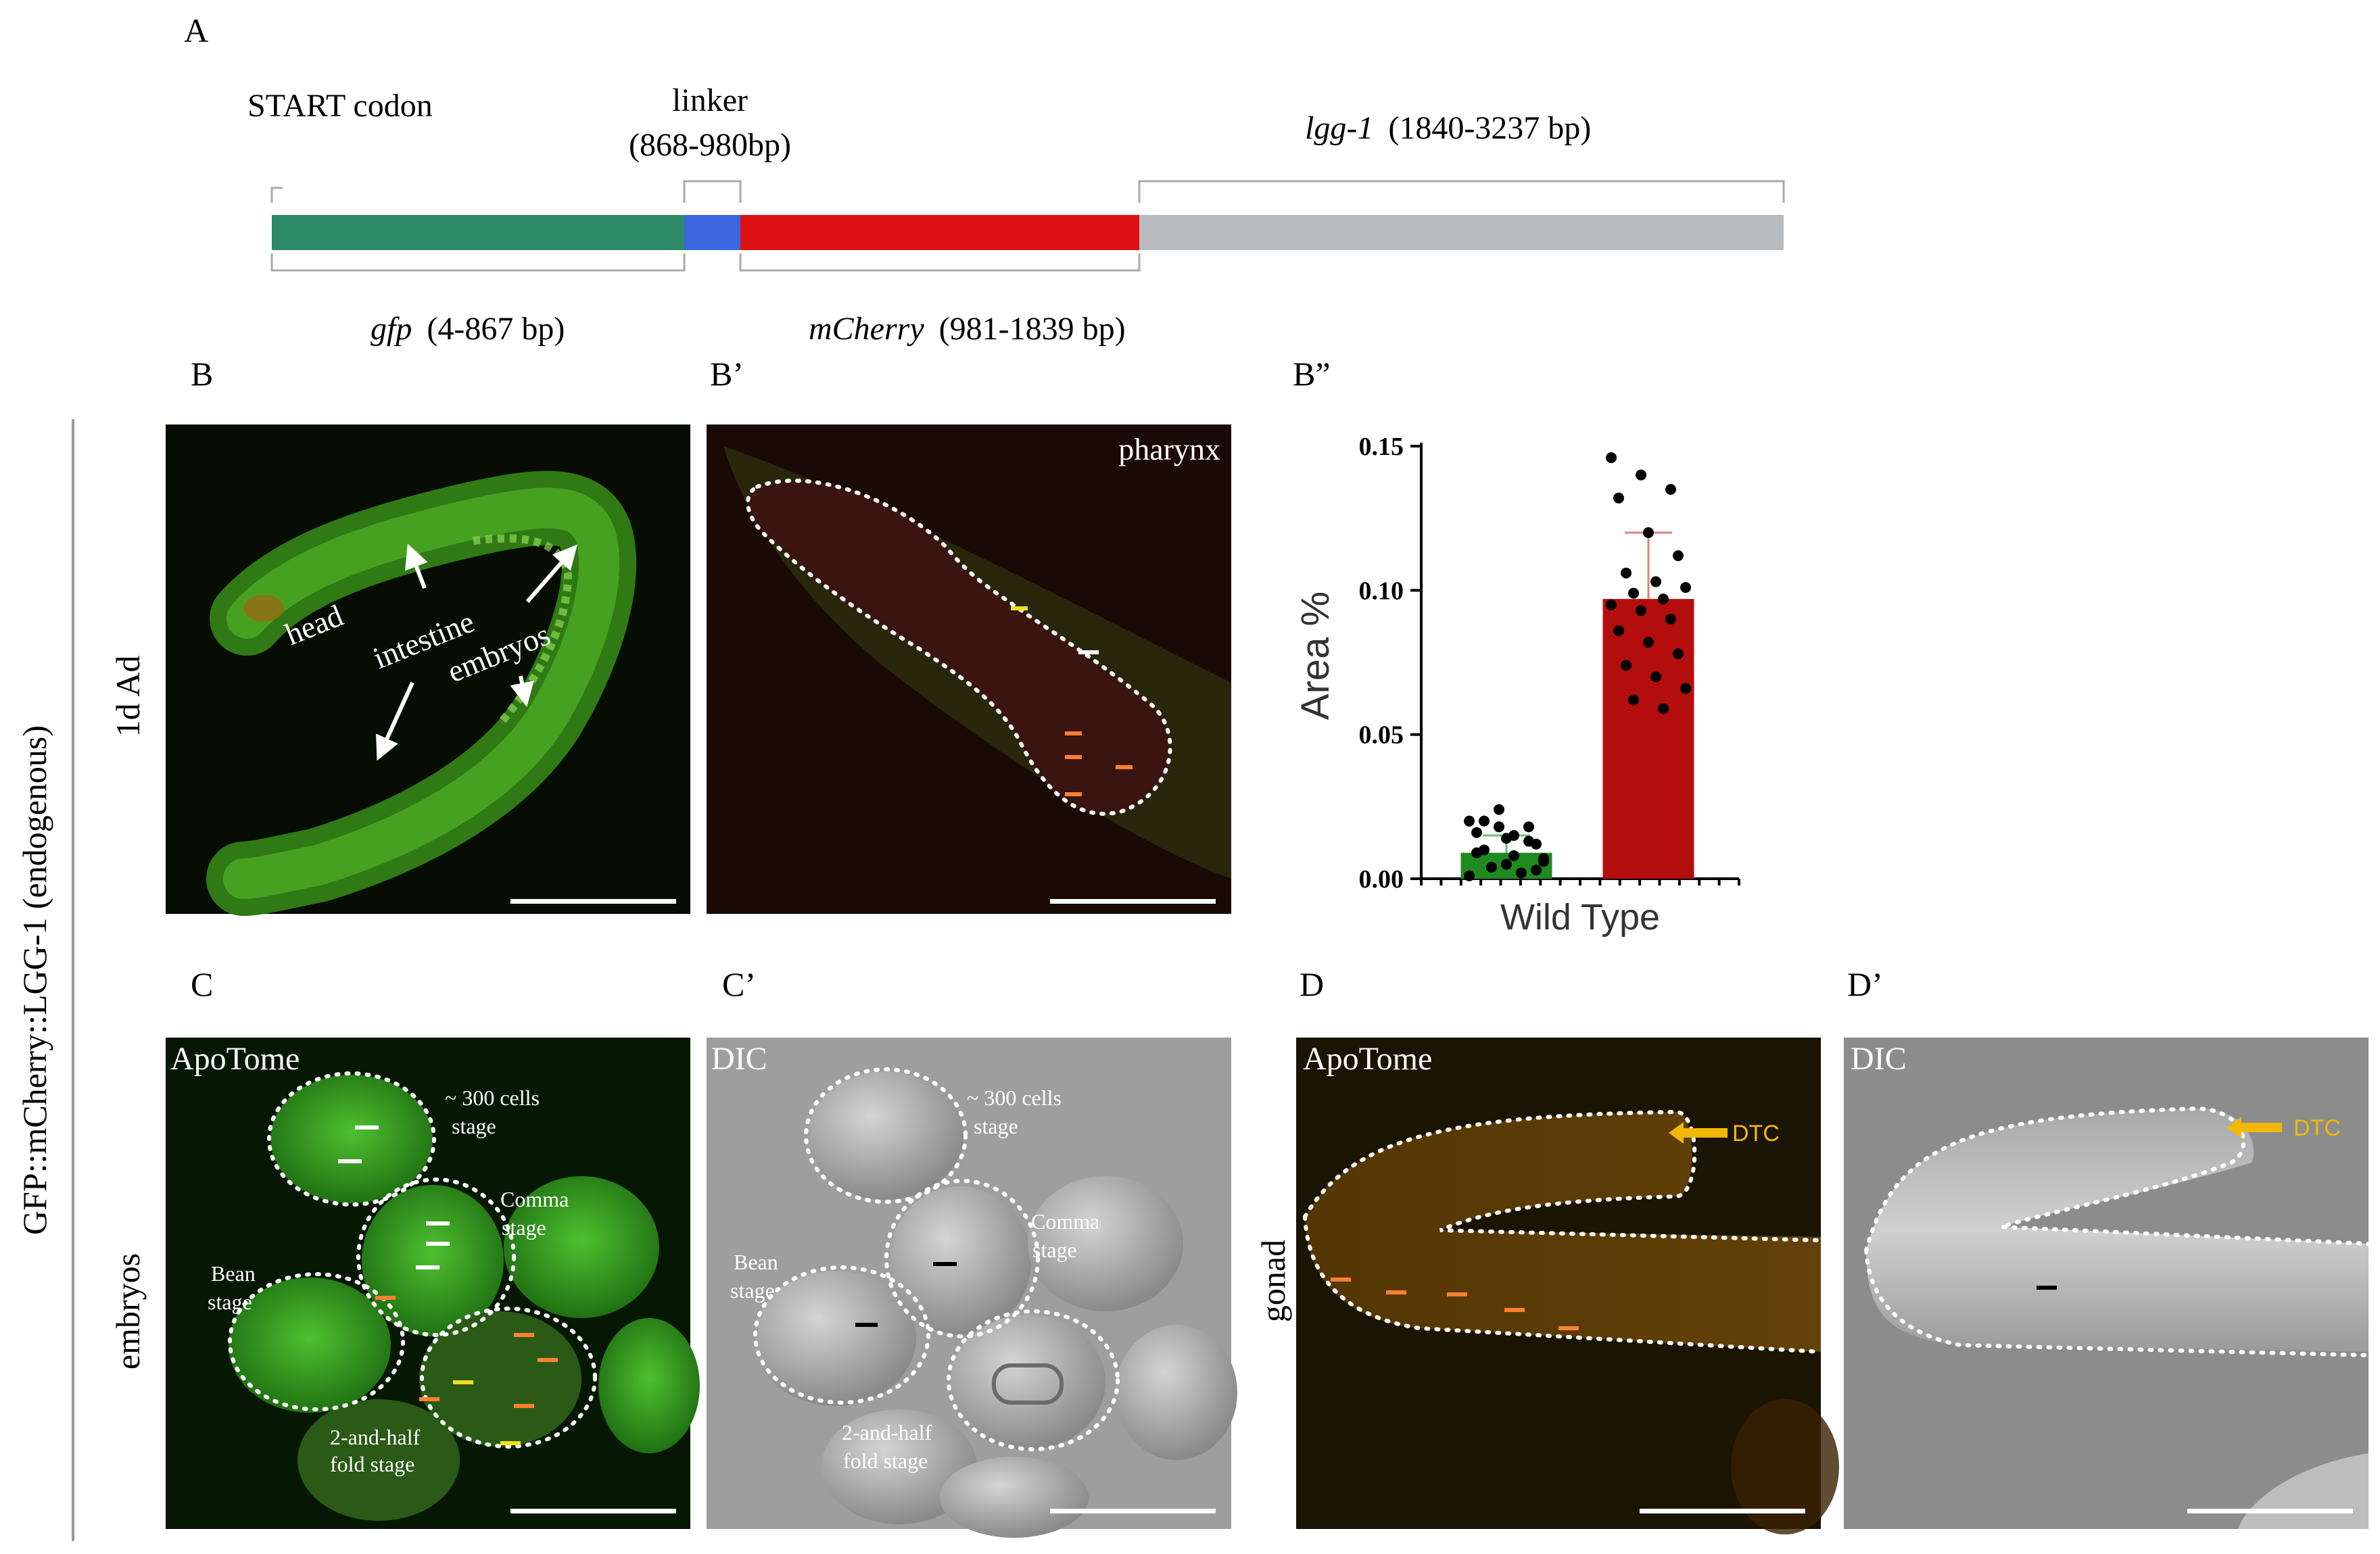 The image size is (2380, 1554). I want to click on x-ticks, so click(1580, 882).